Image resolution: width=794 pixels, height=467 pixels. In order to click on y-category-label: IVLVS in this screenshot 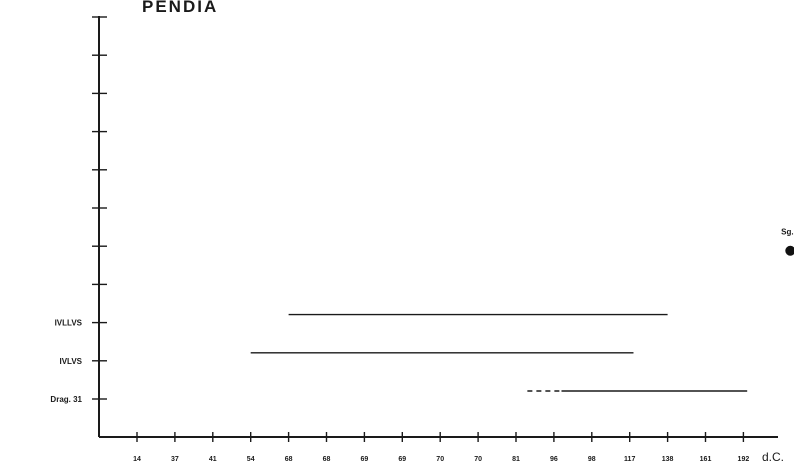, I will do `click(70, 361)`.